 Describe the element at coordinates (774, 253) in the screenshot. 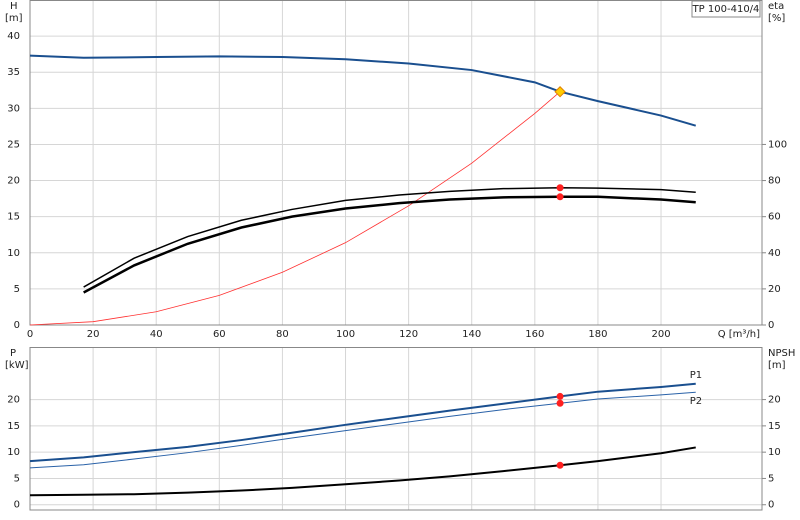

I see `y2-tick-label: 40` at that location.